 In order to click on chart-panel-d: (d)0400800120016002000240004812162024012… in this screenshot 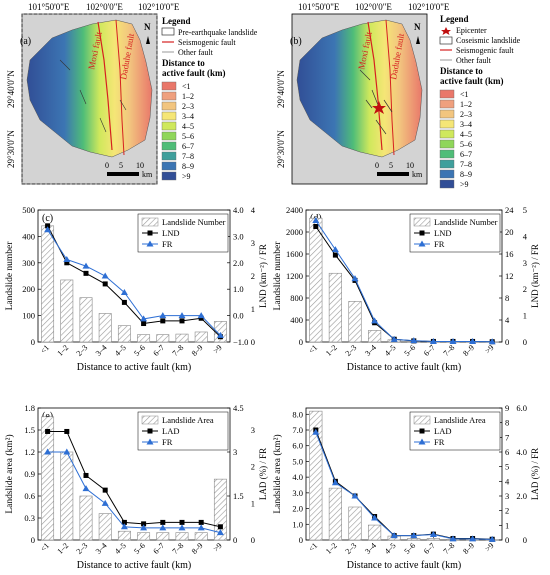, I will do `click(406, 289)`.